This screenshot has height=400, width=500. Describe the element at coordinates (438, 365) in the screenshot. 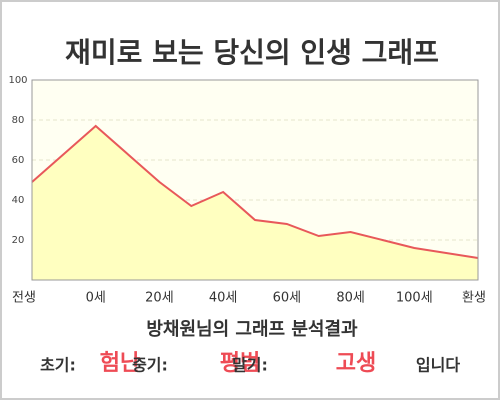

I see `summary-ending: 입니다` at that location.